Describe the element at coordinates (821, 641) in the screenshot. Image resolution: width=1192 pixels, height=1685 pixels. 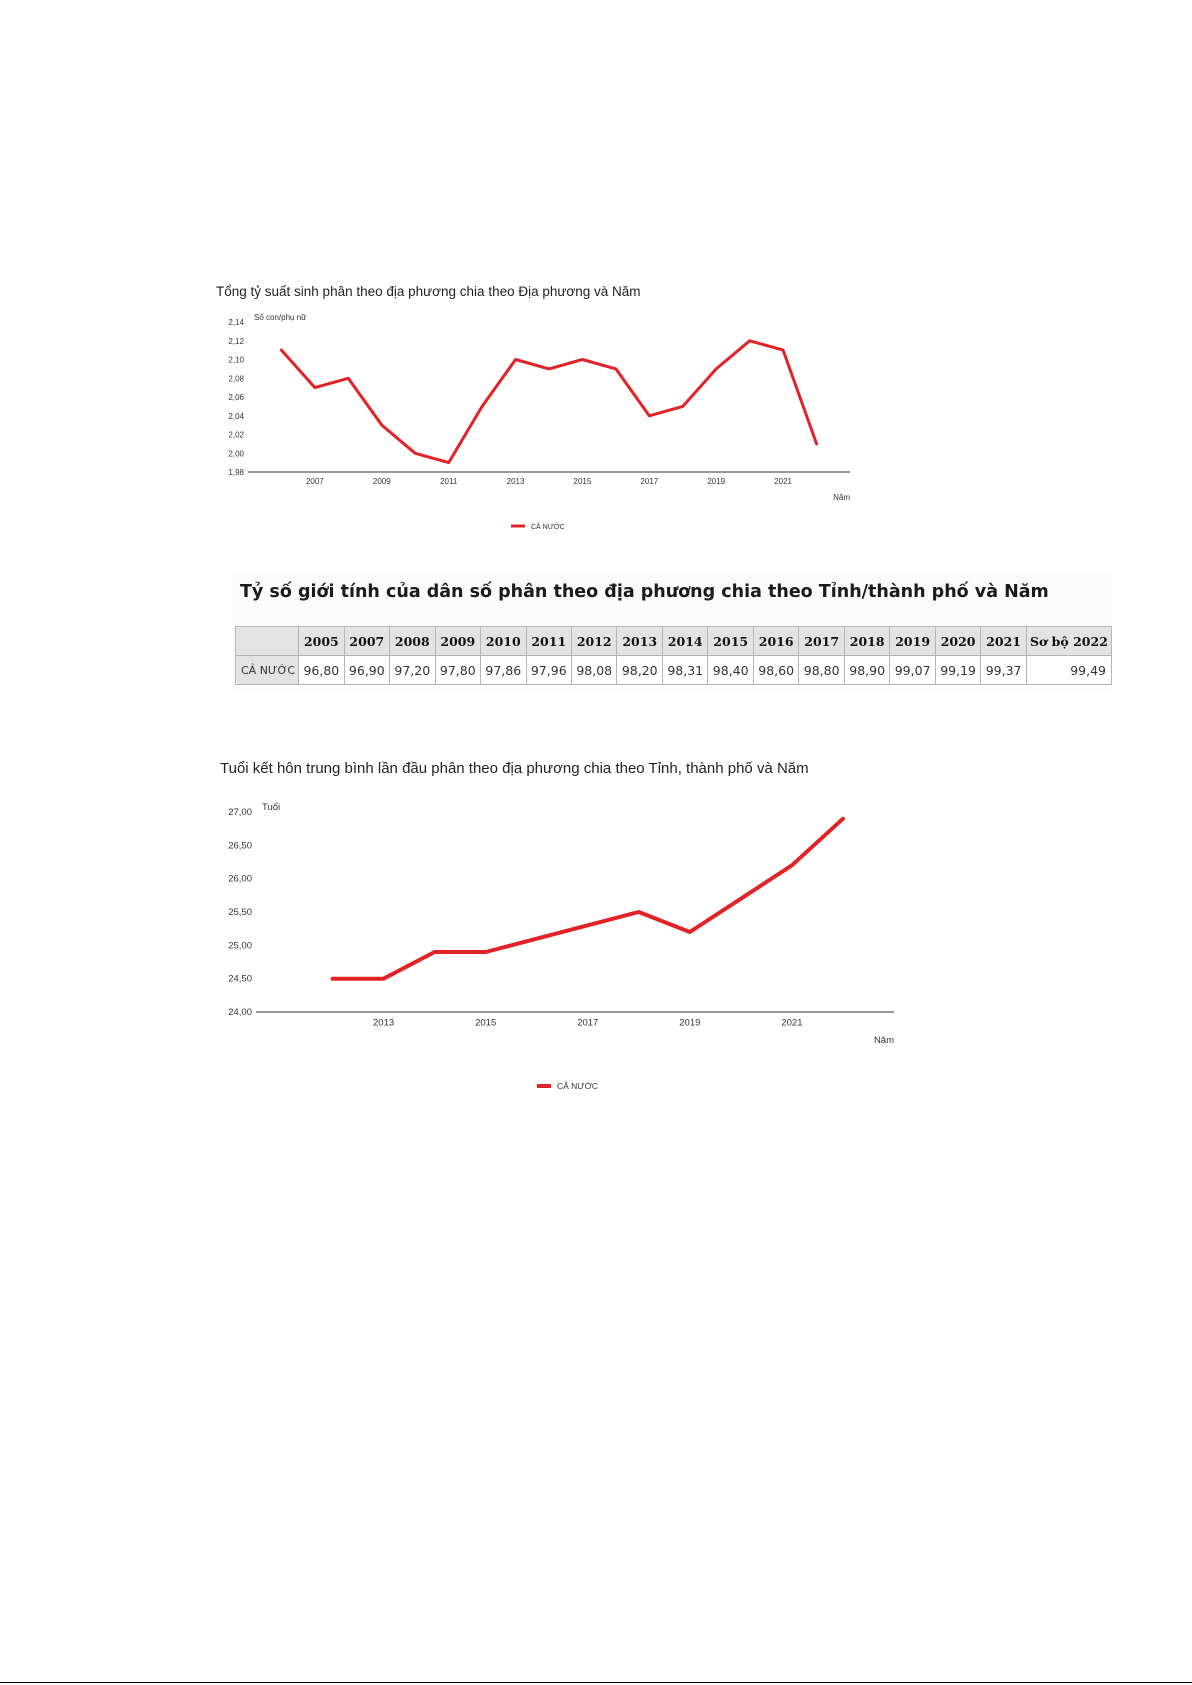
I see `column-header: 2017` at that location.